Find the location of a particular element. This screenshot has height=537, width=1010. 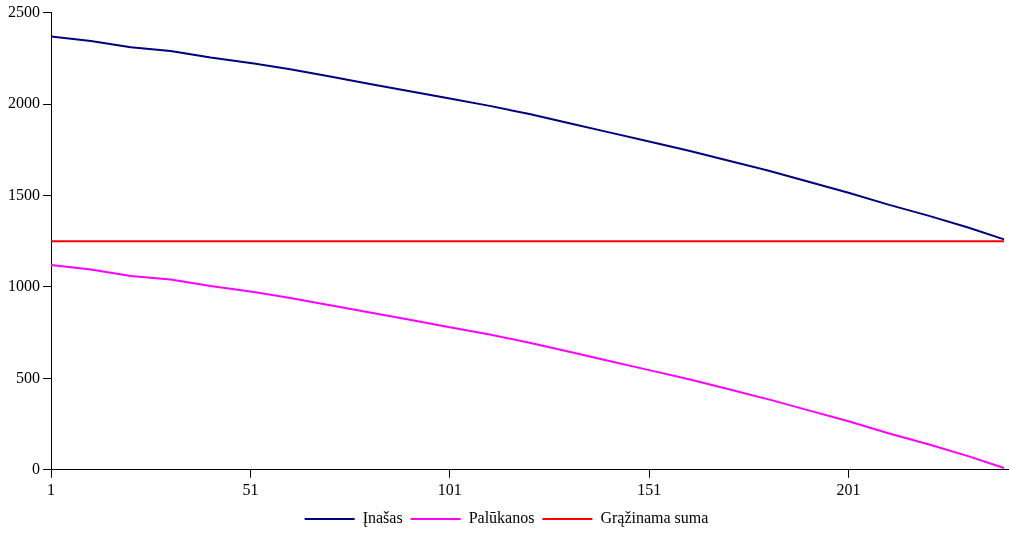

x-tick-label: 151 is located at coordinates (649, 489).